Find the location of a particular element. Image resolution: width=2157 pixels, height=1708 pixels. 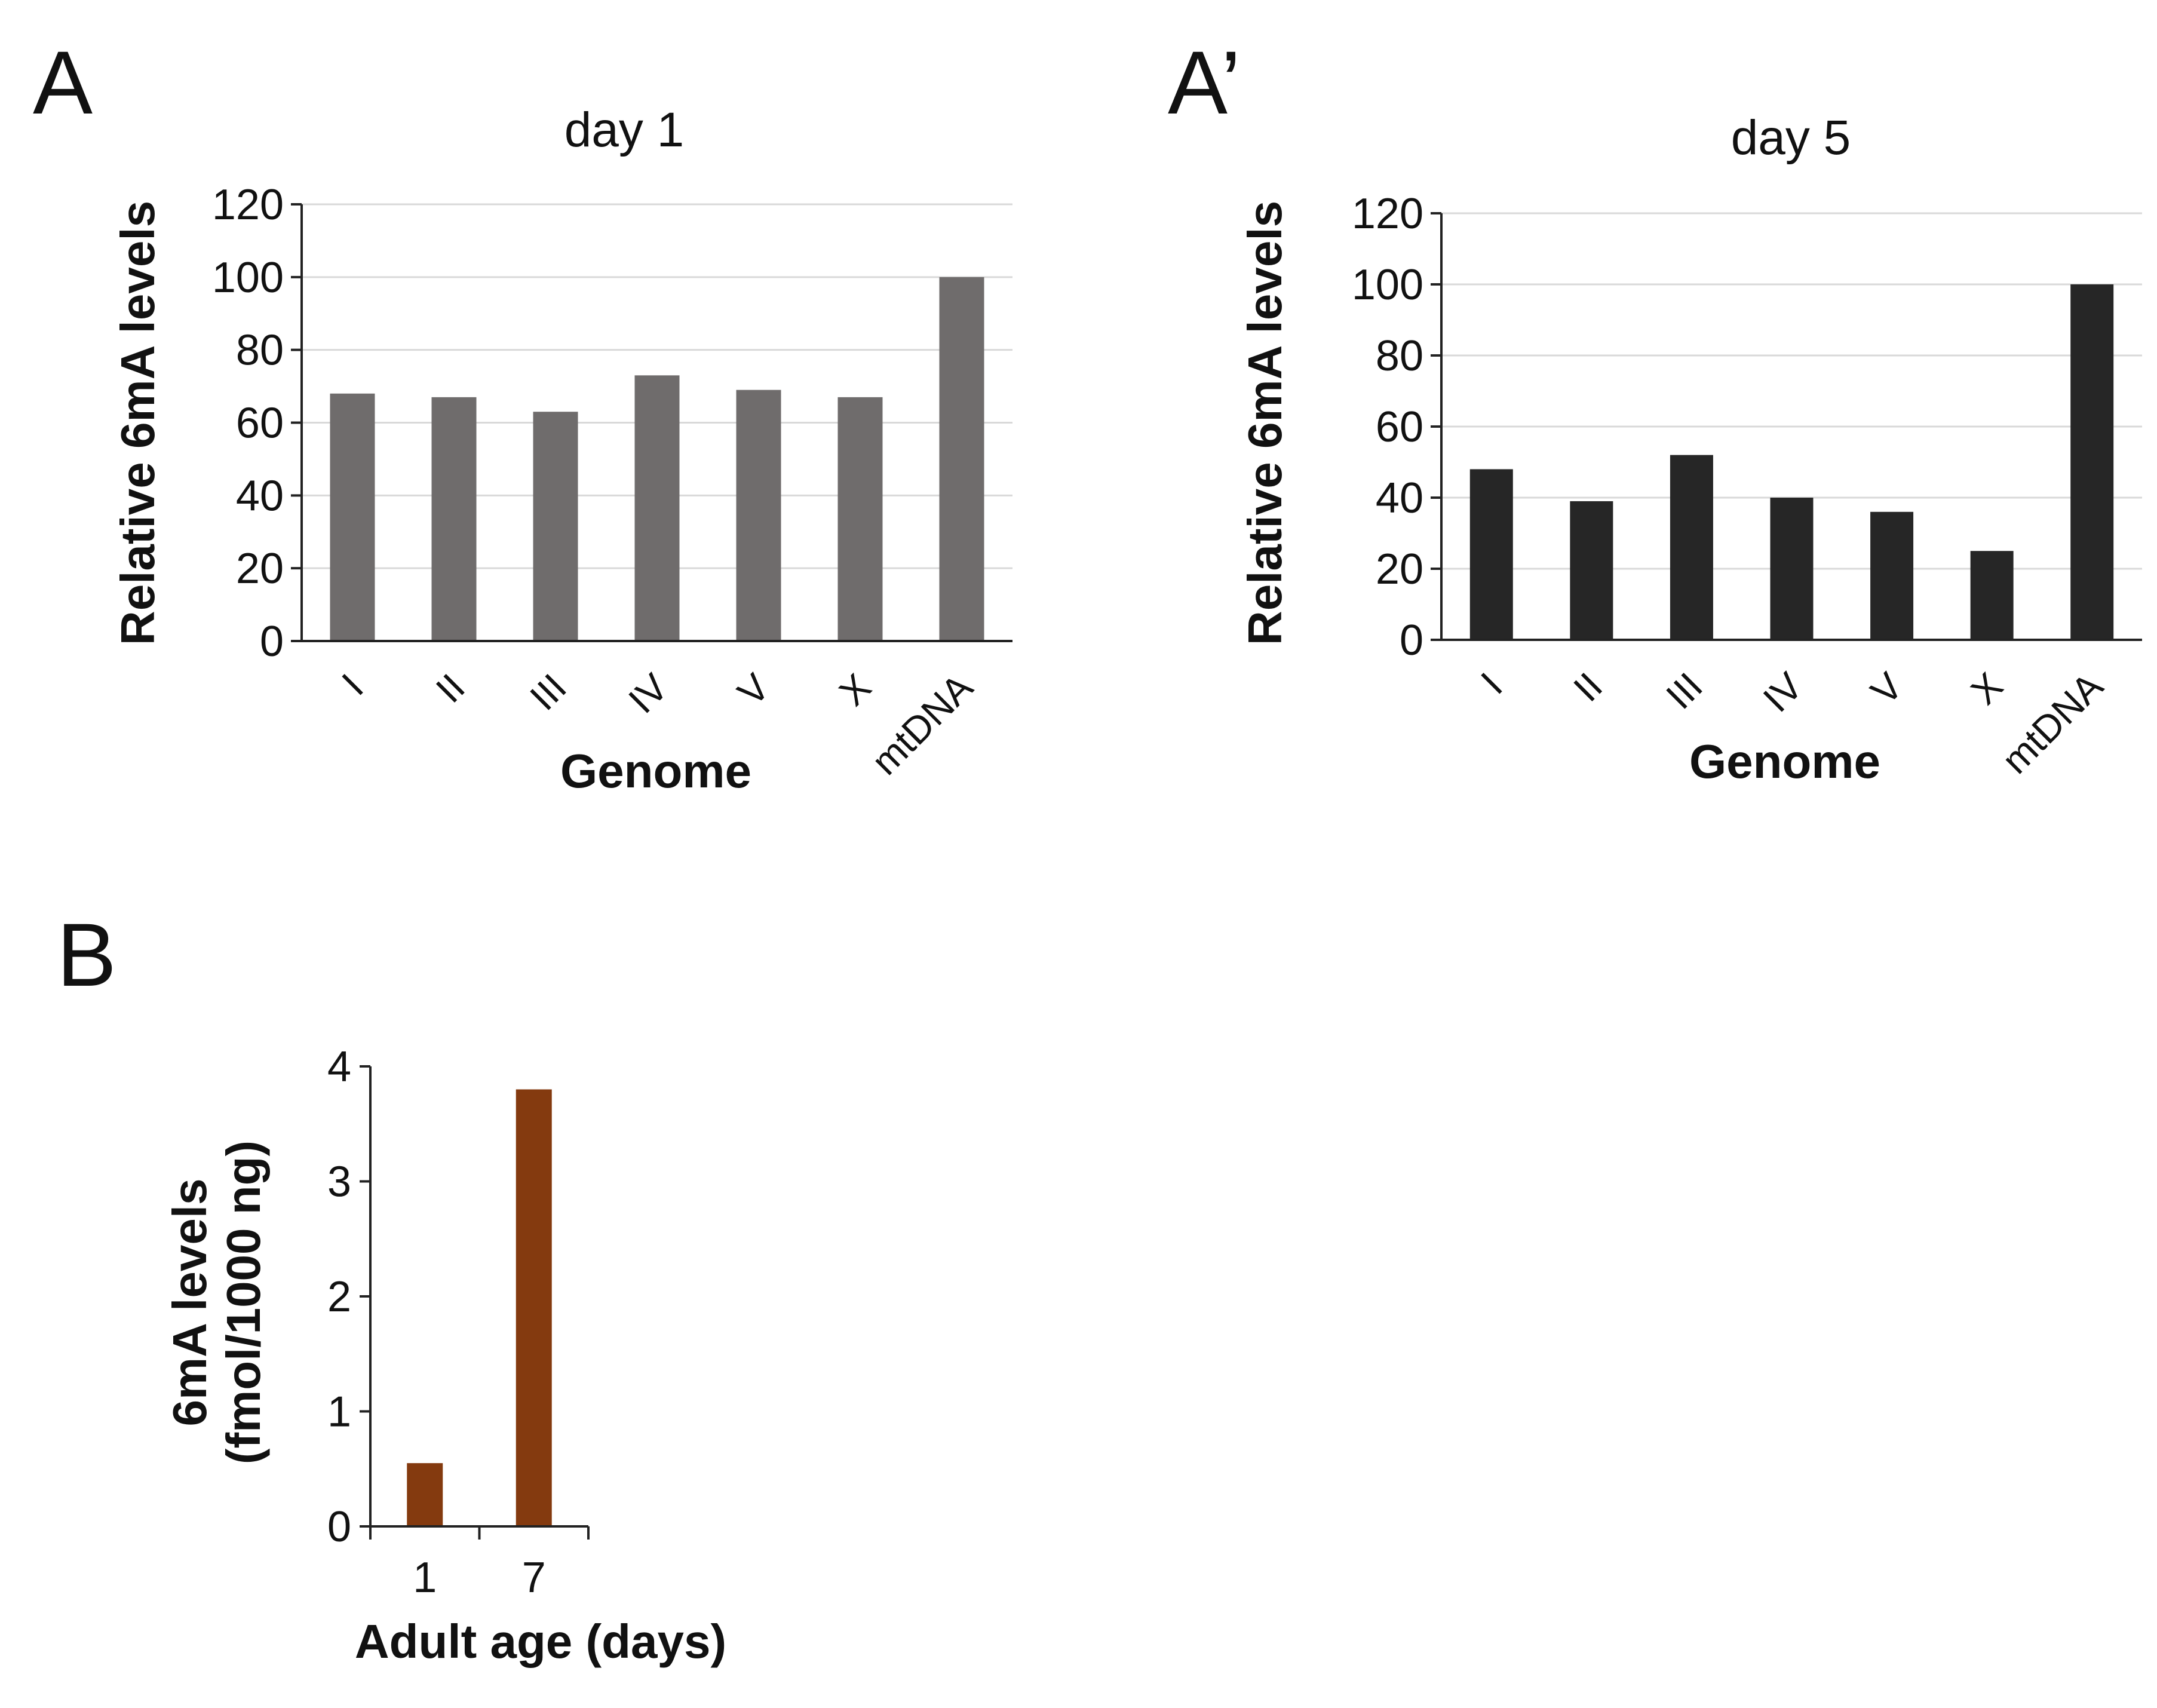

day-1-xtick-label-x: X is located at coordinates (855, 690).